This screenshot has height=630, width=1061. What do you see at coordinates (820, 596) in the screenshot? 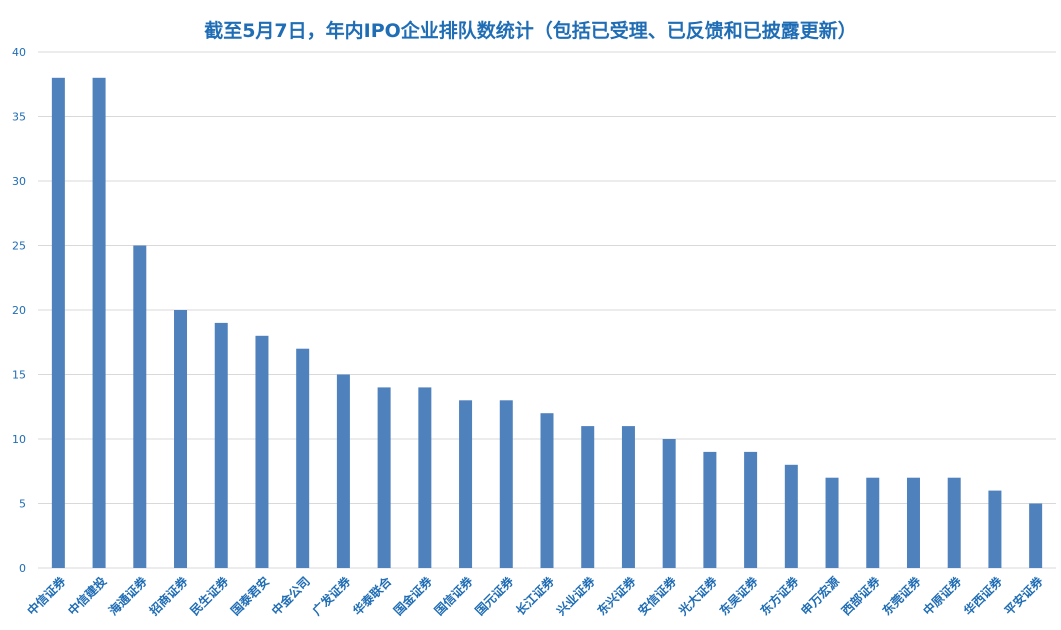
I see `x-category-label: 申万宏源` at bounding box center [820, 596].